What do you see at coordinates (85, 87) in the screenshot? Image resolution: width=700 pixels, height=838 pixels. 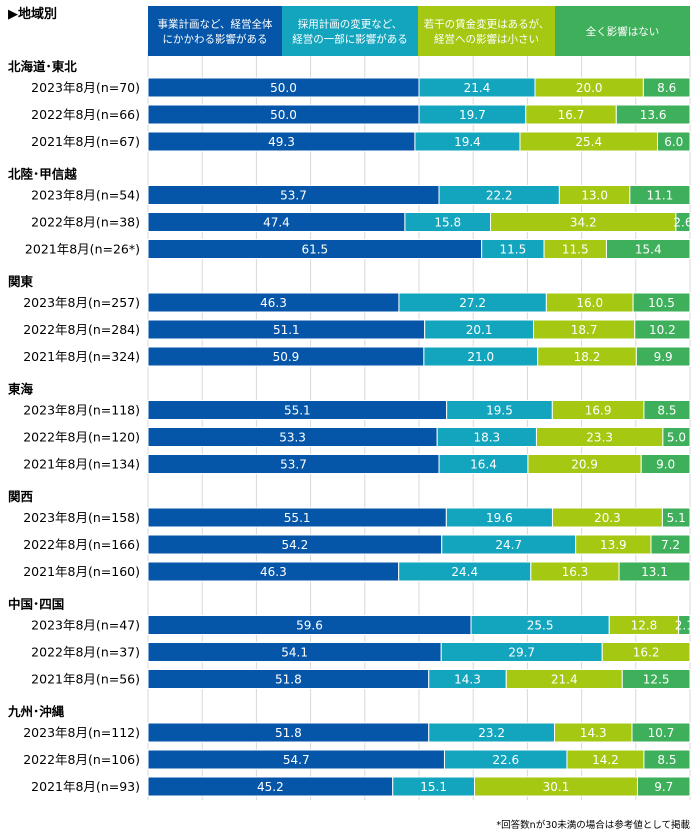 I see `row-label: 2023年8月(n=70)` at bounding box center [85, 87].